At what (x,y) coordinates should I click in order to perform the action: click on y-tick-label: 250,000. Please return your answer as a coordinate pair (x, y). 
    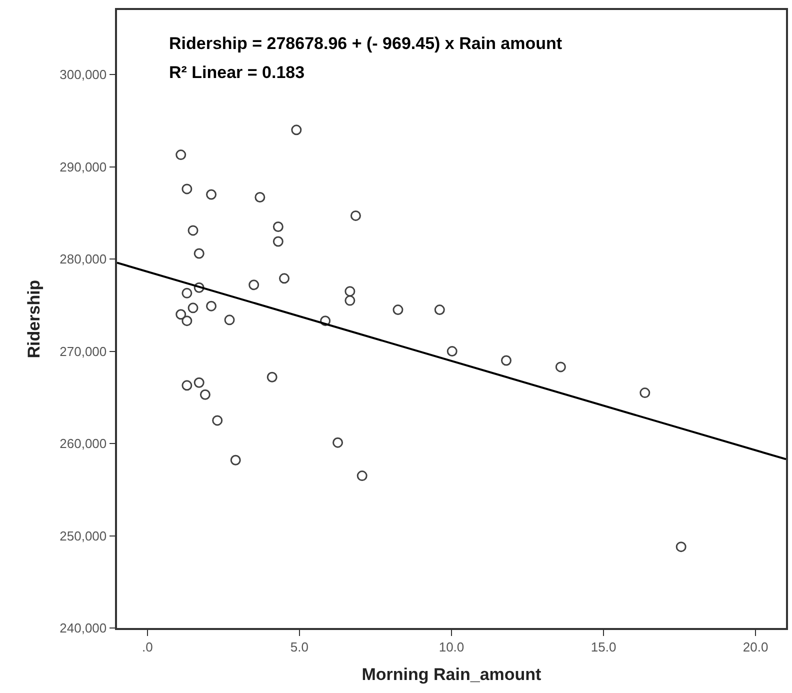
    Looking at the image, I should click on (83, 536).